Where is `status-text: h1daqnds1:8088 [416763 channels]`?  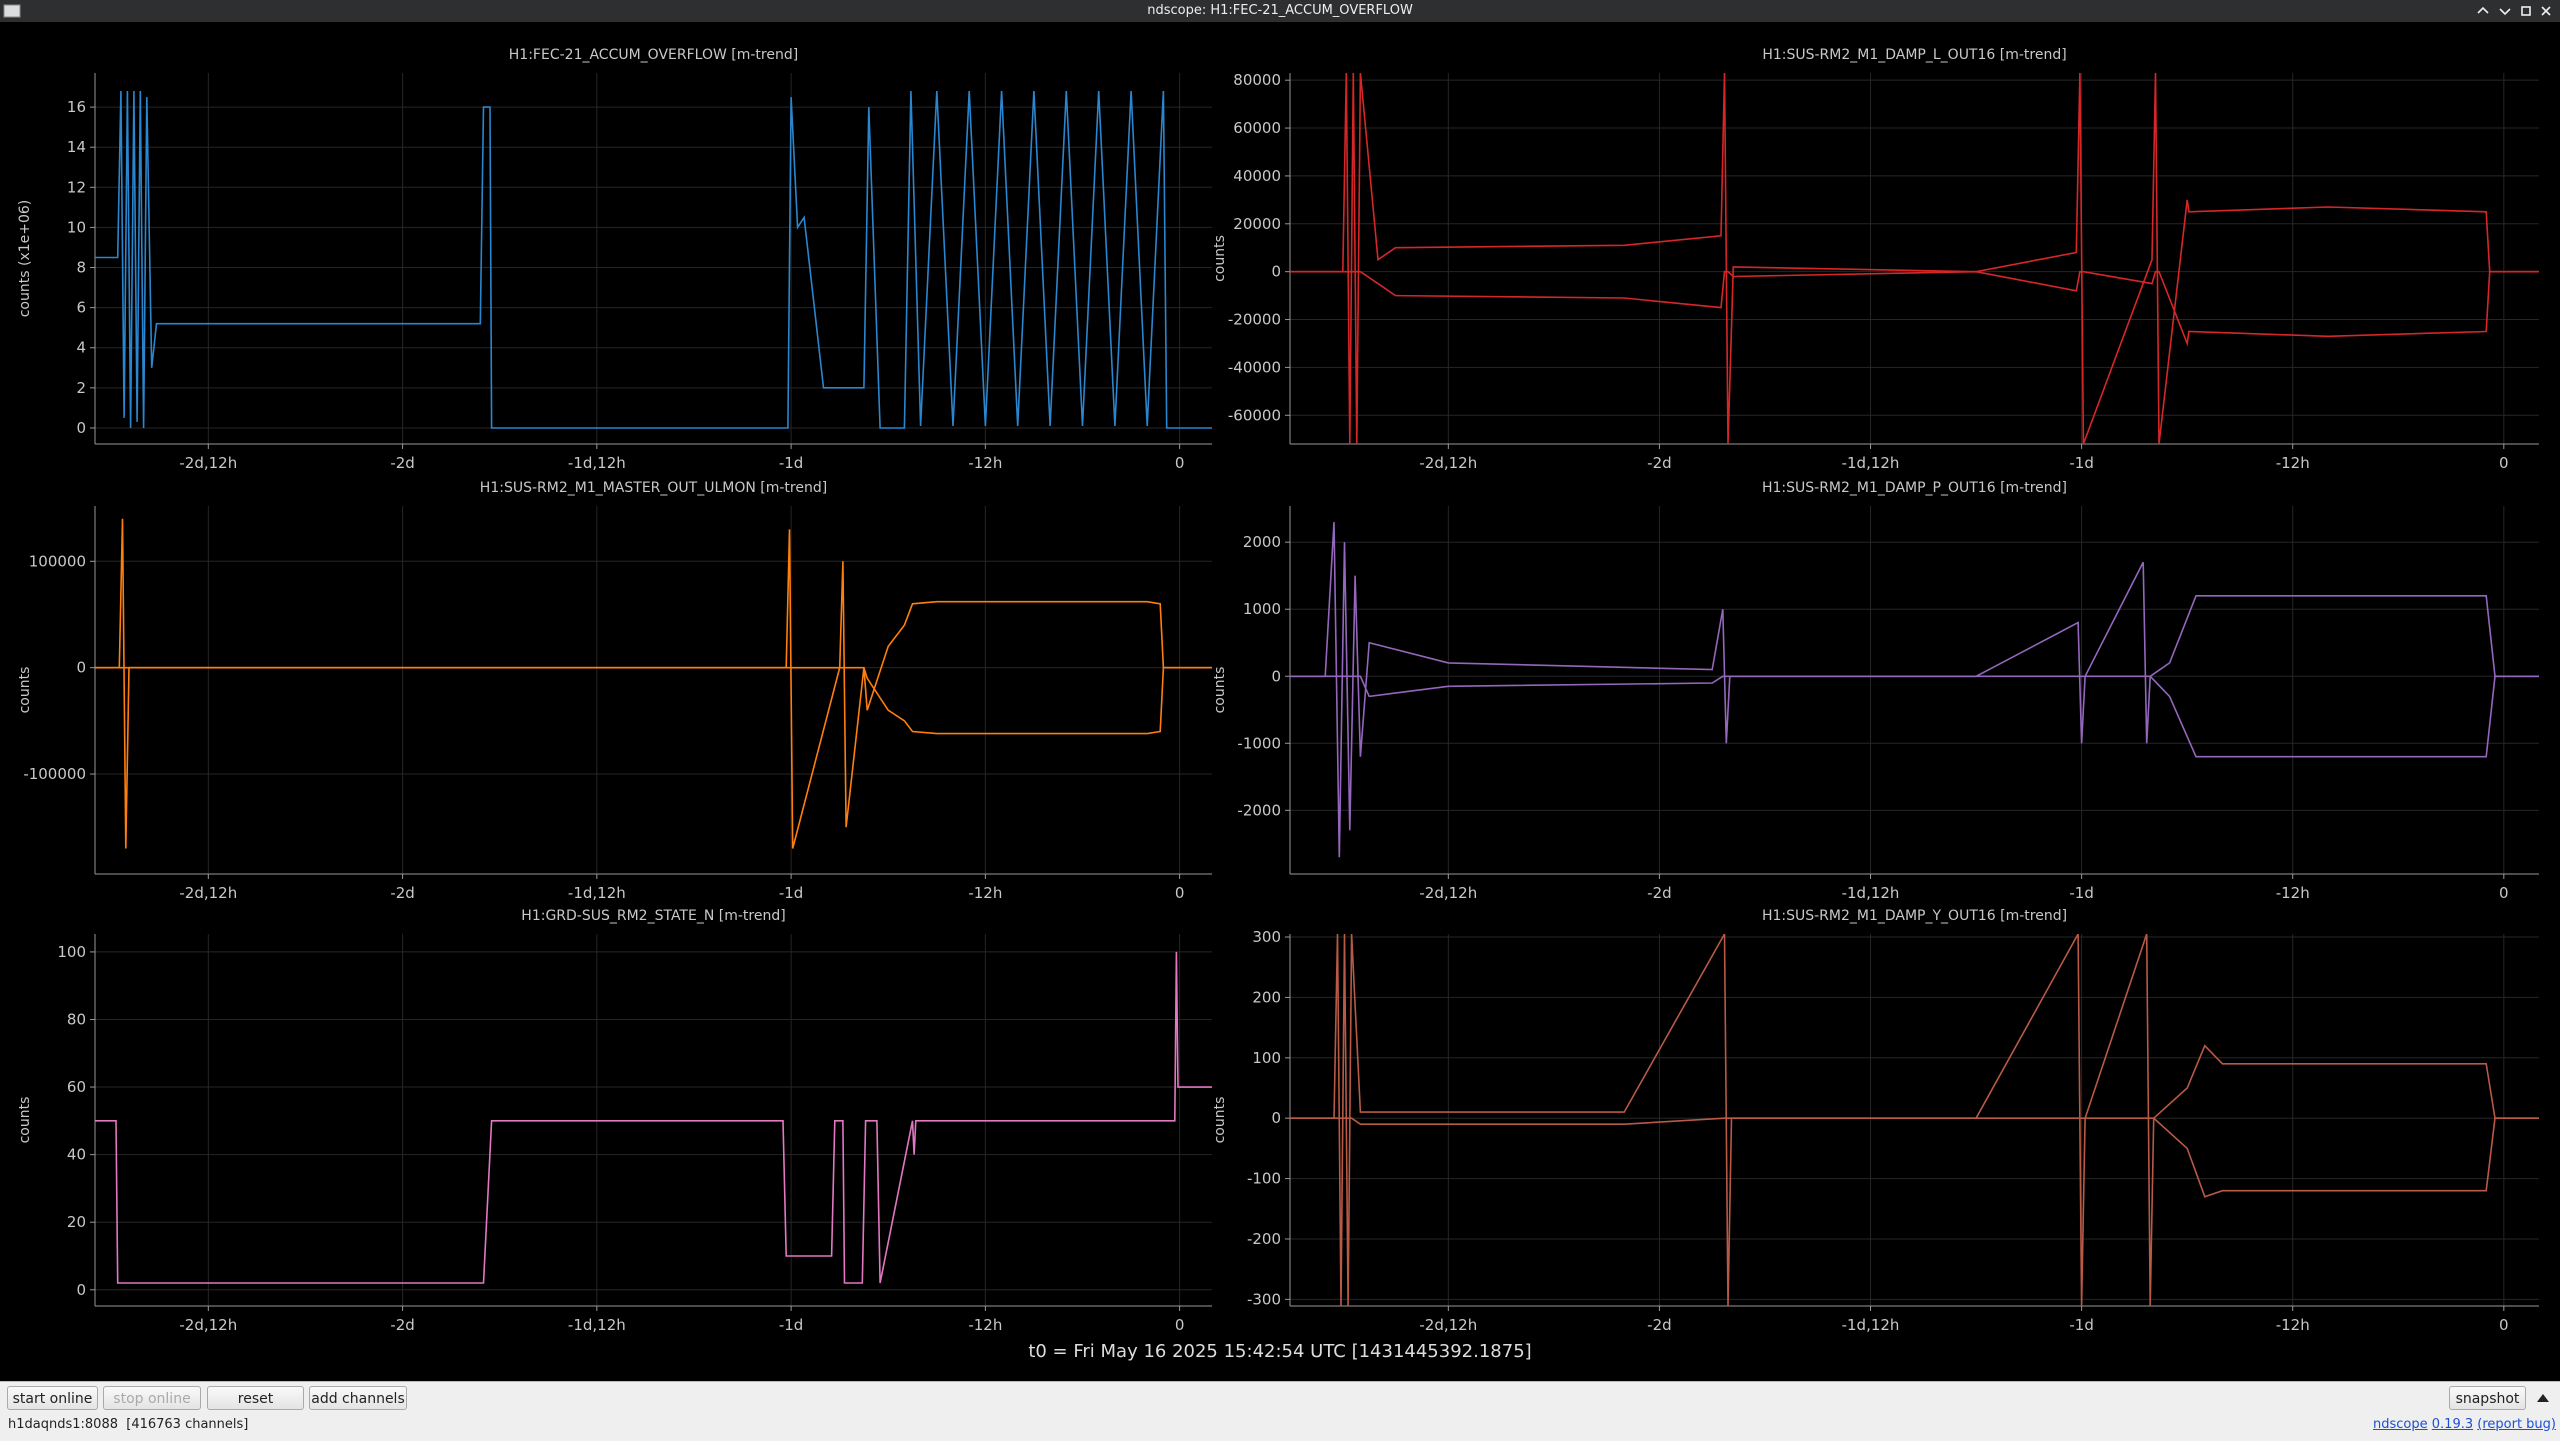 status-text: h1daqnds1:8088 [416763 channels] is located at coordinates (128, 1424).